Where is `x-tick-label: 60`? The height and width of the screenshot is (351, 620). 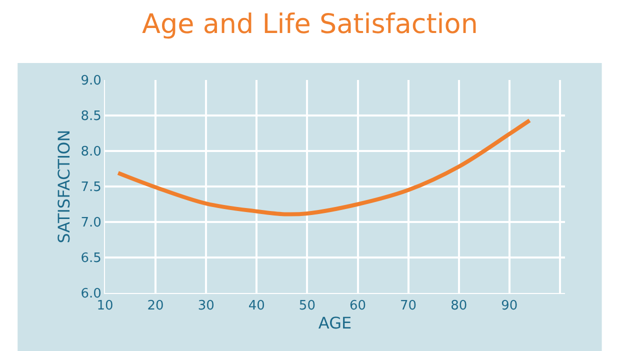
x-tick-label: 60 is located at coordinates (357, 306).